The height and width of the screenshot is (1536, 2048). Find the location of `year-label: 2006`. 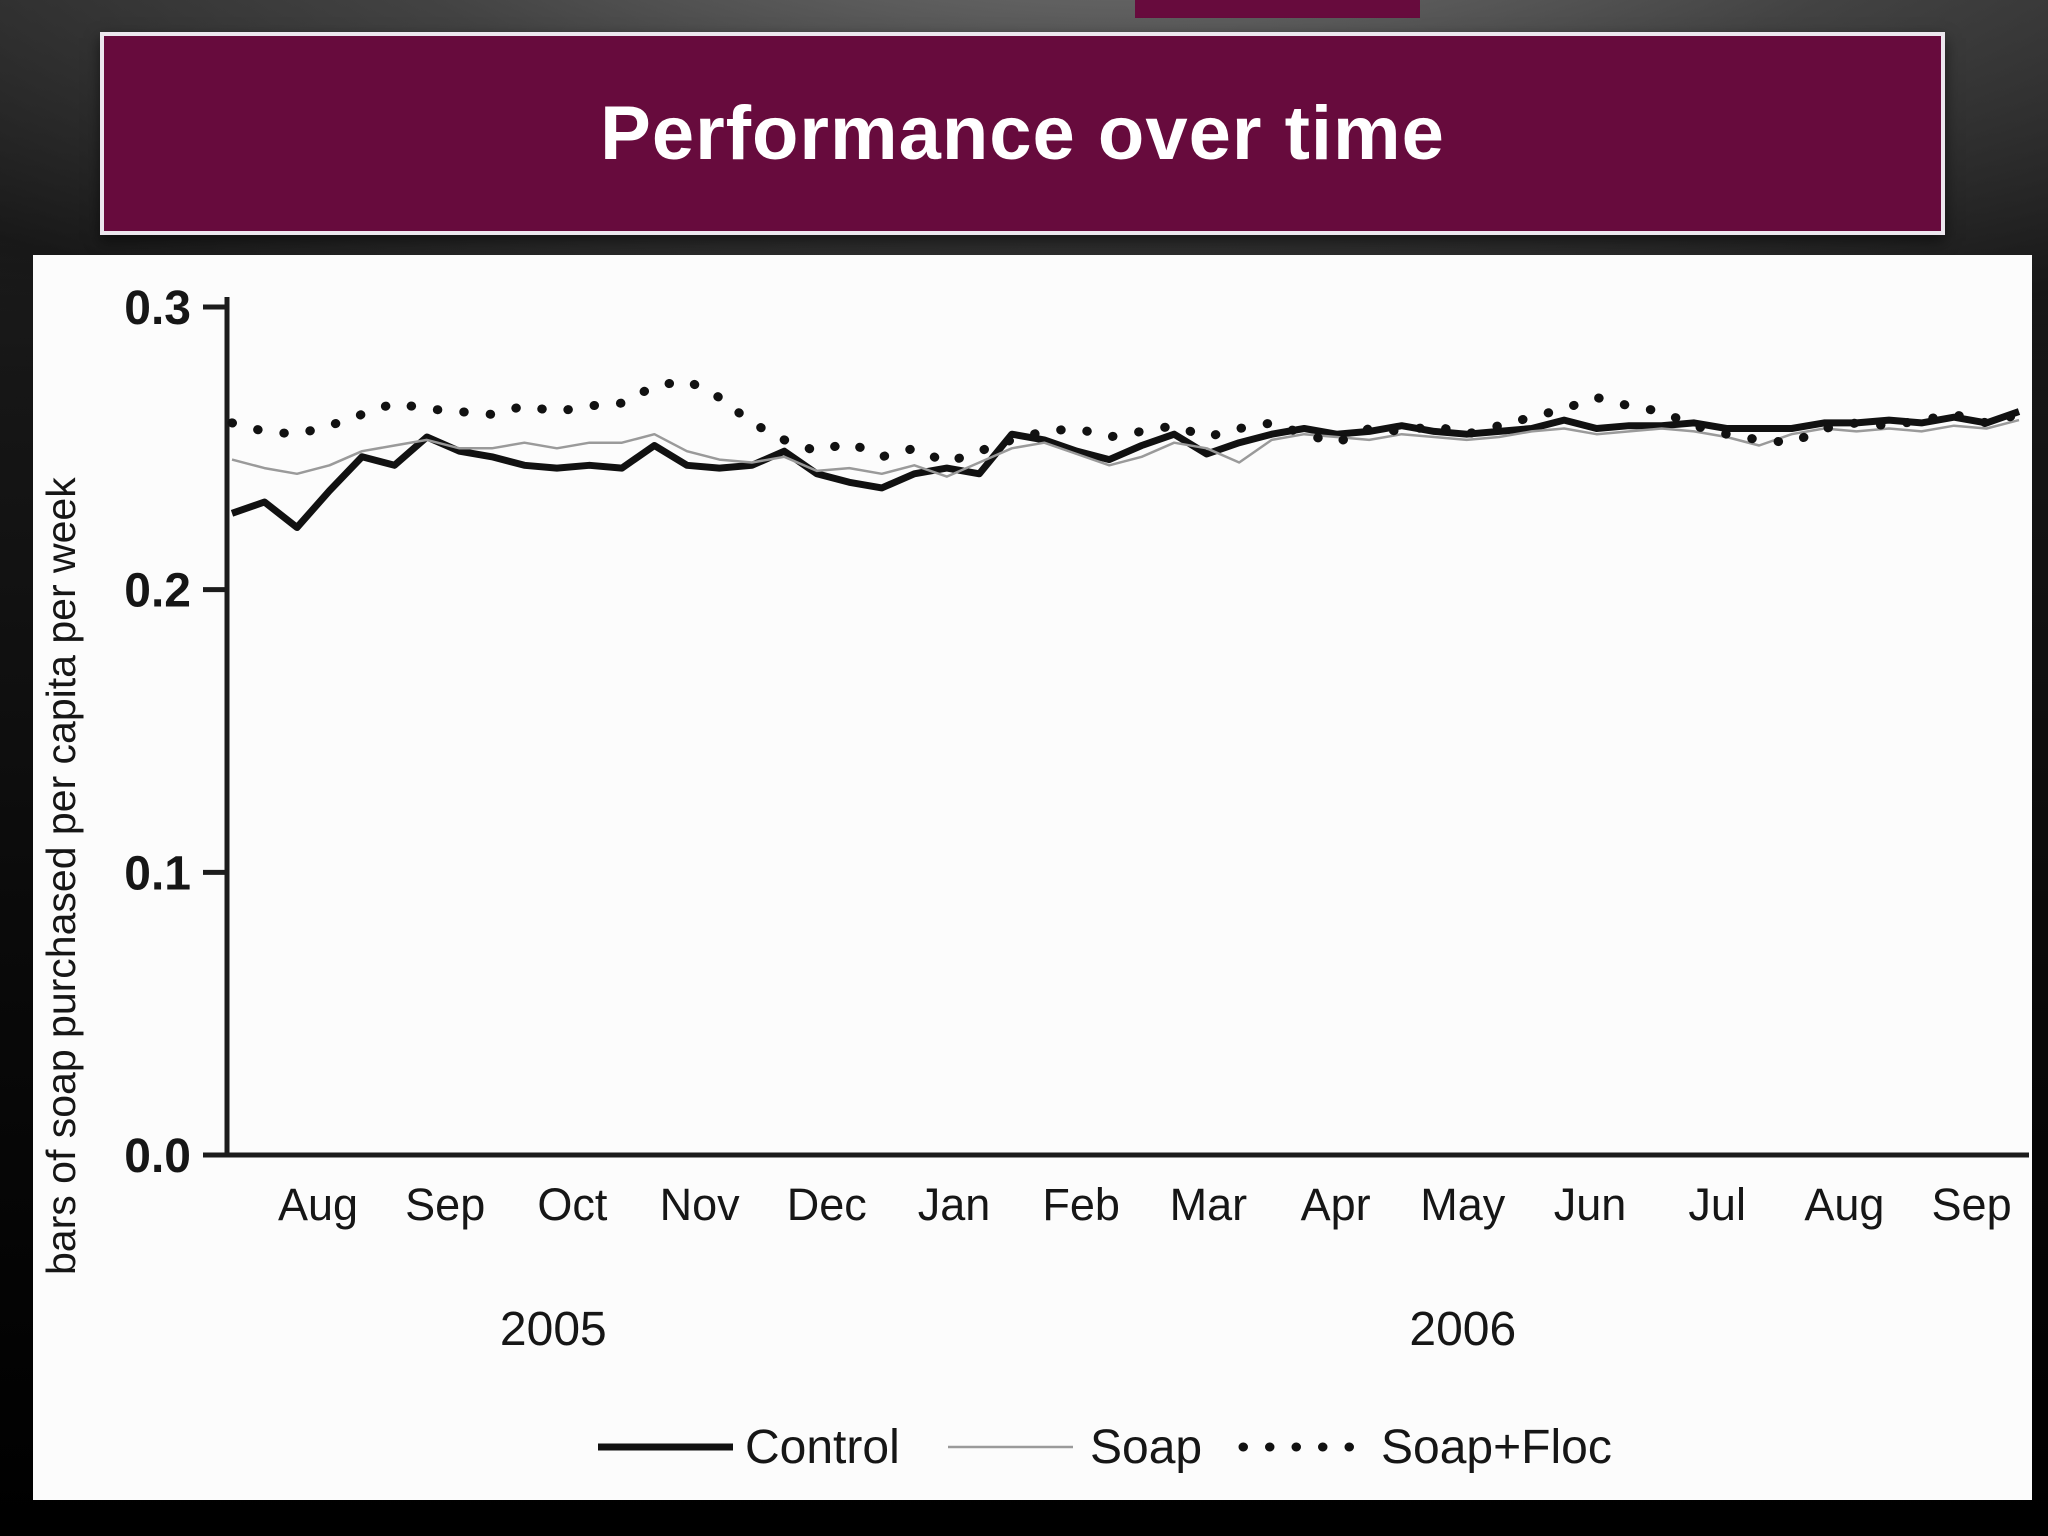

year-label: 2006 is located at coordinates (1462, 1329).